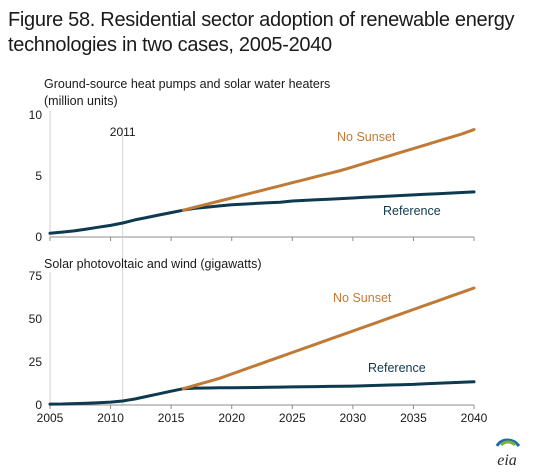  What do you see at coordinates (507, 460) in the screenshot?
I see `logo-text: eia` at bounding box center [507, 460].